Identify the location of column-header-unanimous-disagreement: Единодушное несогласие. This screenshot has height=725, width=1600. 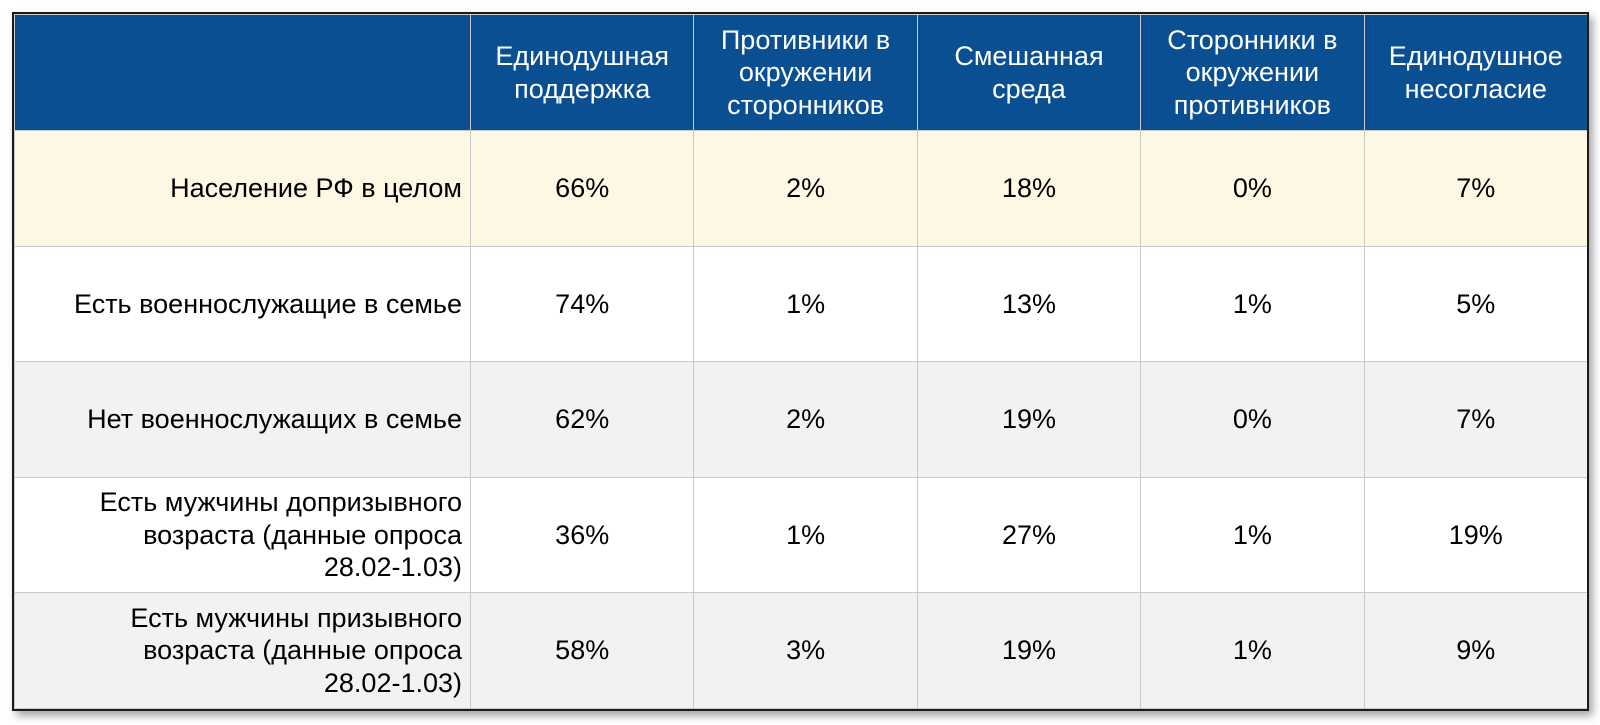
(1475, 72).